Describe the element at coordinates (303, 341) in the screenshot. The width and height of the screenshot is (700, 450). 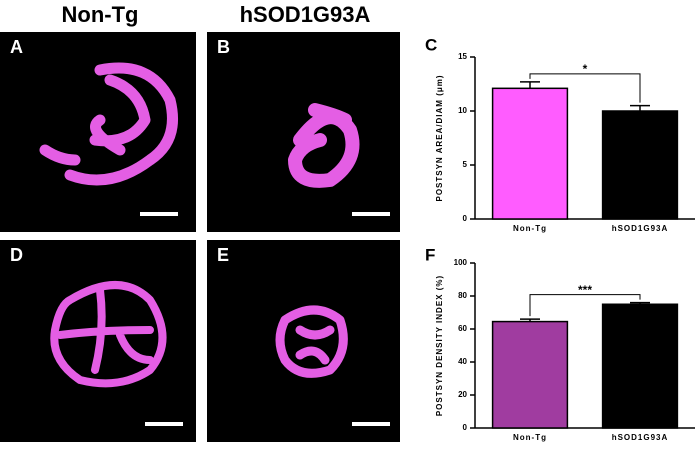
I see `micrograph: E` at that location.